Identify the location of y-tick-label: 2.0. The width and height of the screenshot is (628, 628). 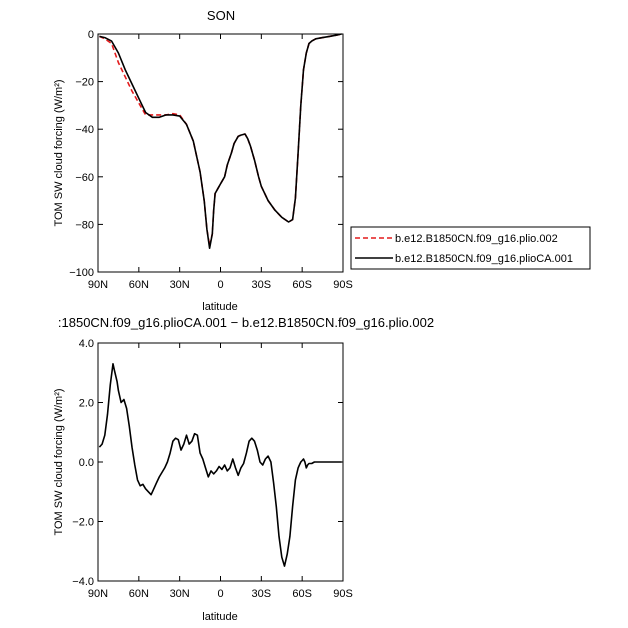
(86, 404).